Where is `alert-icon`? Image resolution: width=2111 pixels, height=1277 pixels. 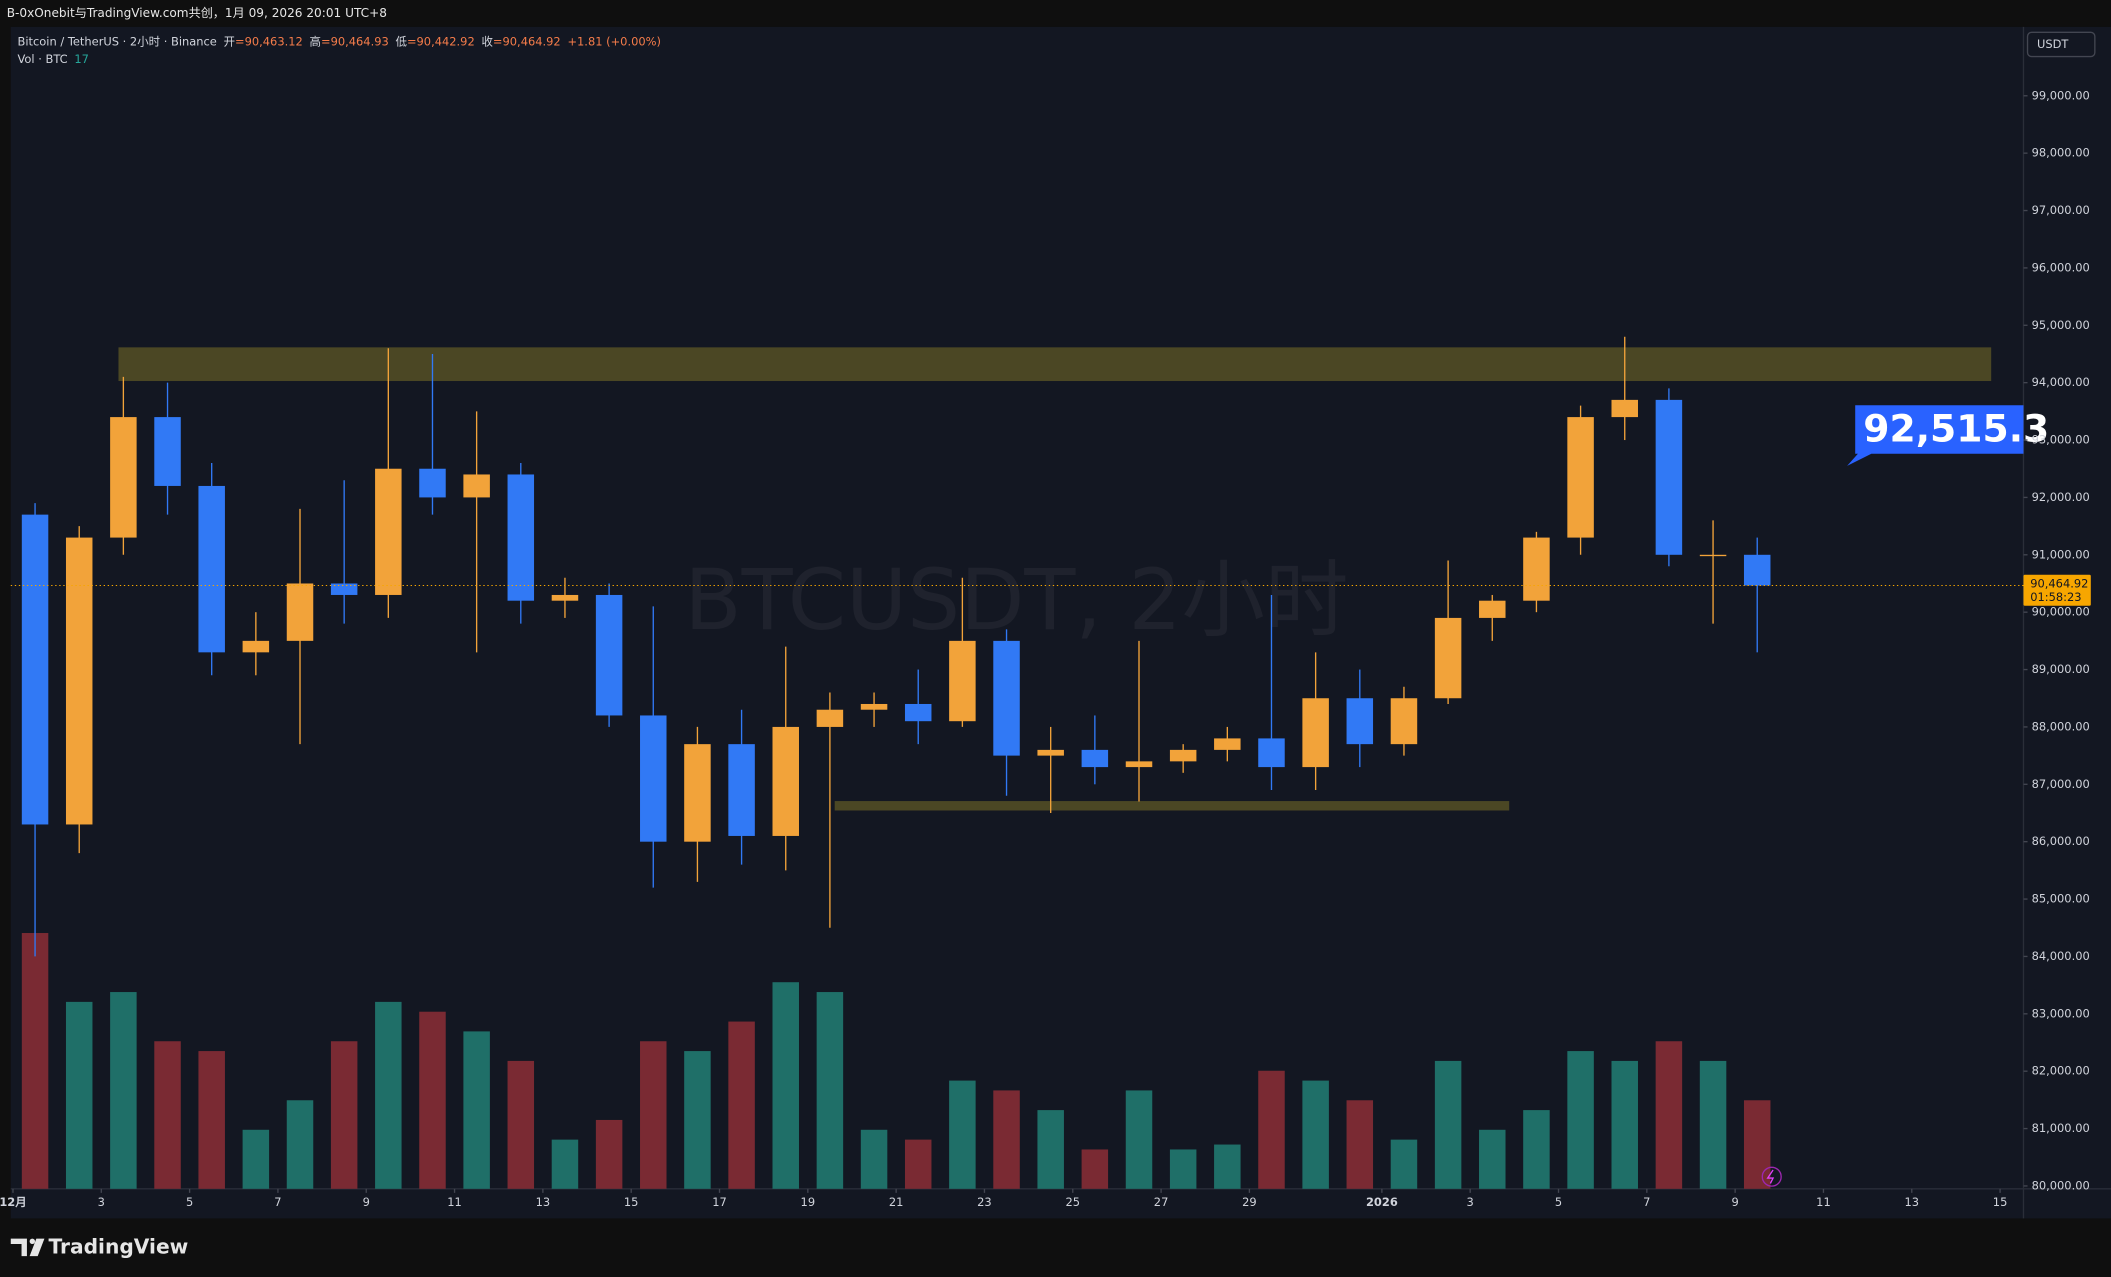
alert-icon is located at coordinates (1771, 1176).